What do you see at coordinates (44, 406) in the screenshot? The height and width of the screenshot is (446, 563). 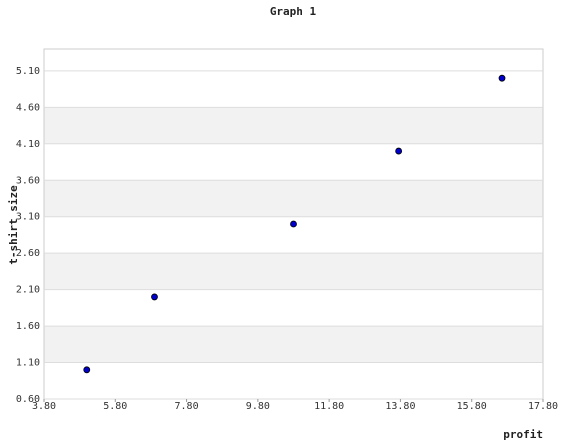 I see `x-tick-label: 3.80` at bounding box center [44, 406].